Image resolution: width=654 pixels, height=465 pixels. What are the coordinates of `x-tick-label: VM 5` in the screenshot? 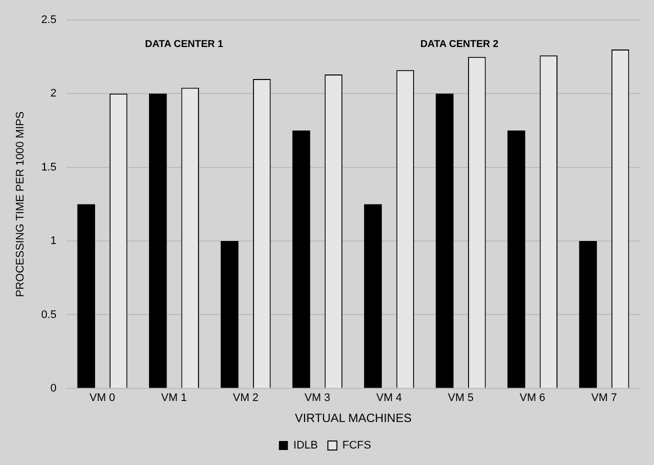 It's located at (461, 398).